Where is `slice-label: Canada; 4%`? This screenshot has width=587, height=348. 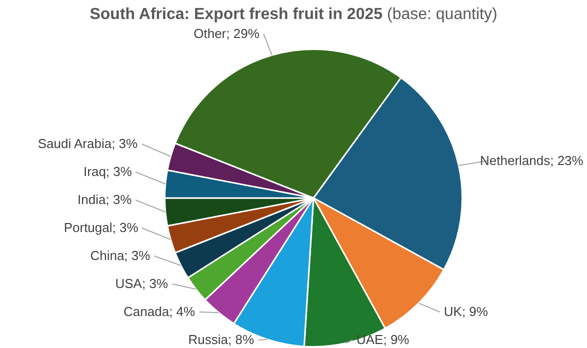
slice-label: Canada; 4% is located at coordinates (160, 312).